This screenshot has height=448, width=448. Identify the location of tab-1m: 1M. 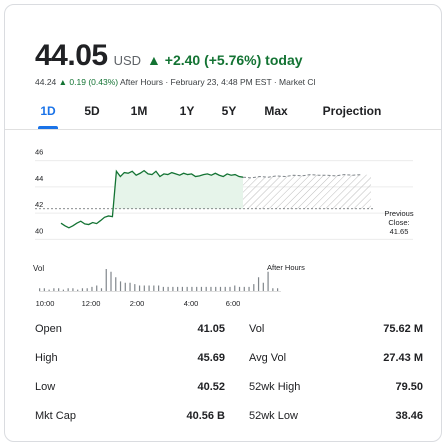
(139, 111).